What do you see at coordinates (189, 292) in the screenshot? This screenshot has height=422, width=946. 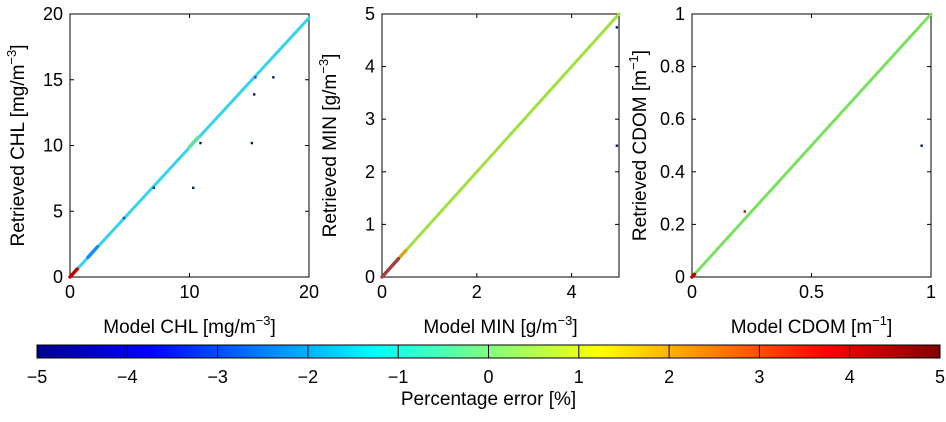 I see `x-tick-label: 10` at bounding box center [189, 292].